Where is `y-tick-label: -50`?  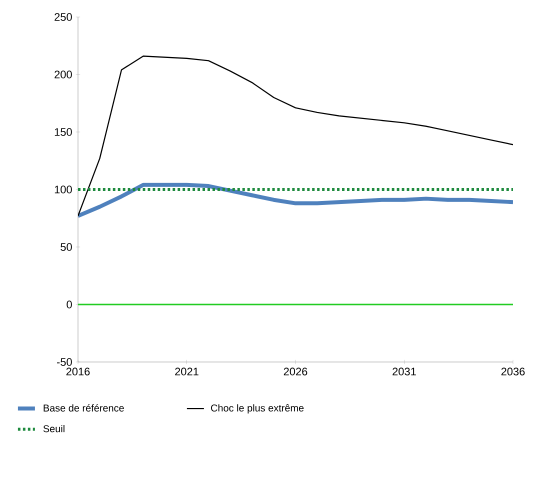
y-tick-label: -50 is located at coordinates (64, 362).